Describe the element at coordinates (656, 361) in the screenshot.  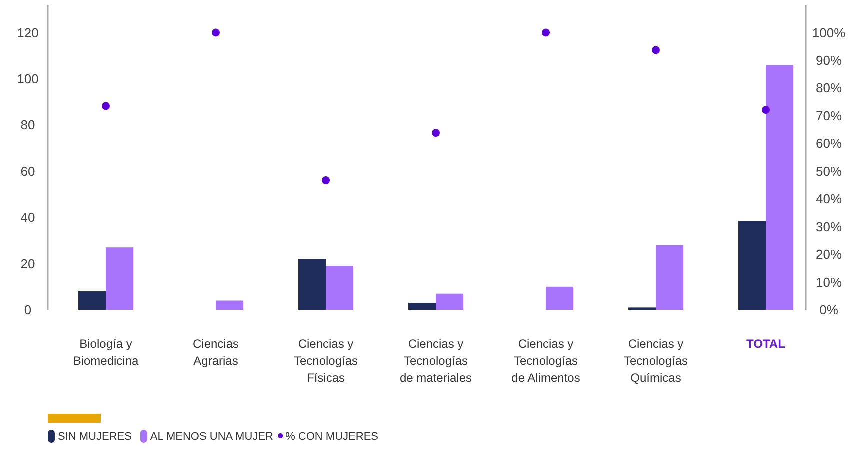
I see `x-tick-label: Ciencias y Tecnologías Químicas` at that location.